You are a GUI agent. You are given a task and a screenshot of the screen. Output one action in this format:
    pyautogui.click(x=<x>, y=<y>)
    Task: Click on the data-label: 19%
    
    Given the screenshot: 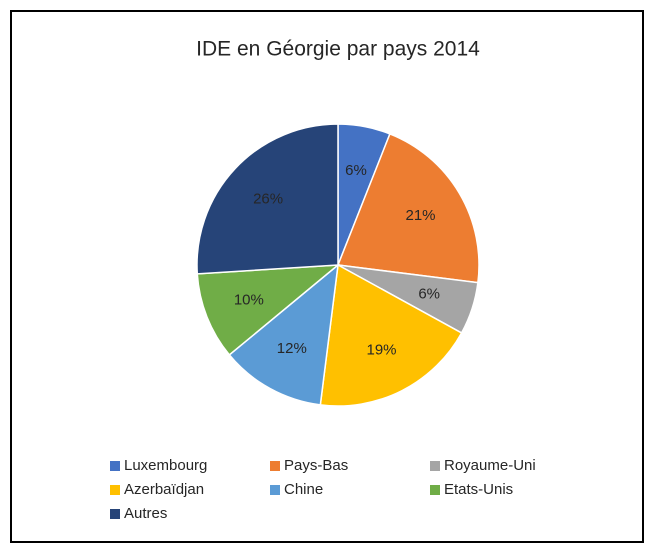 What is the action you would take?
    pyautogui.click(x=382, y=349)
    